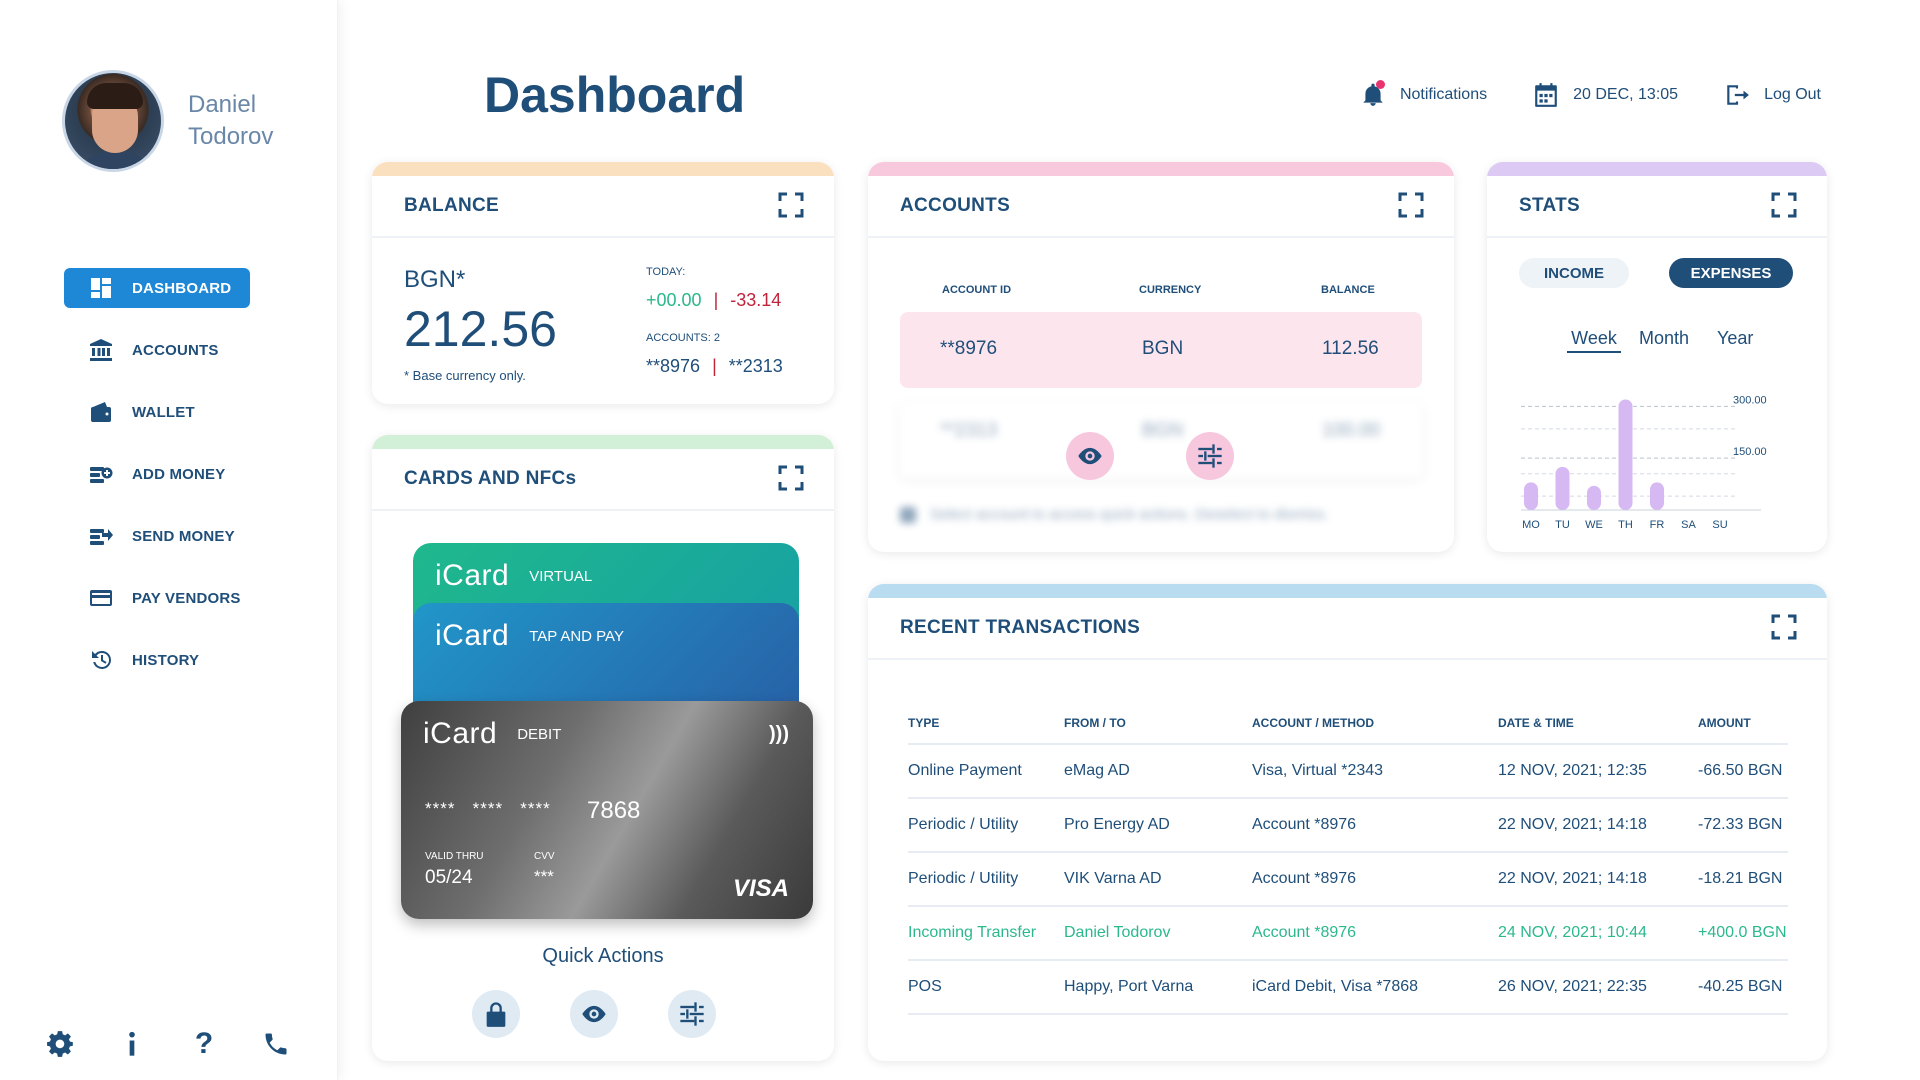 Image resolution: width=1920 pixels, height=1080 pixels. I want to click on tx-type: Online Payment, so click(986, 771).